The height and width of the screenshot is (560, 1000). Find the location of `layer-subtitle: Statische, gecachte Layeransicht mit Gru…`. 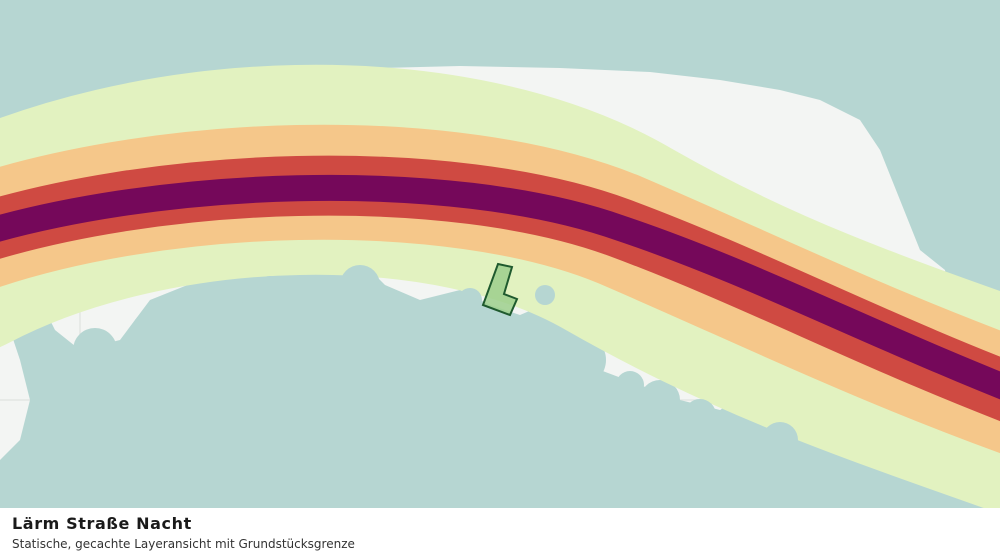

layer-subtitle: Statische, gecachte Layeransicht mit Gru… is located at coordinates (183, 544).